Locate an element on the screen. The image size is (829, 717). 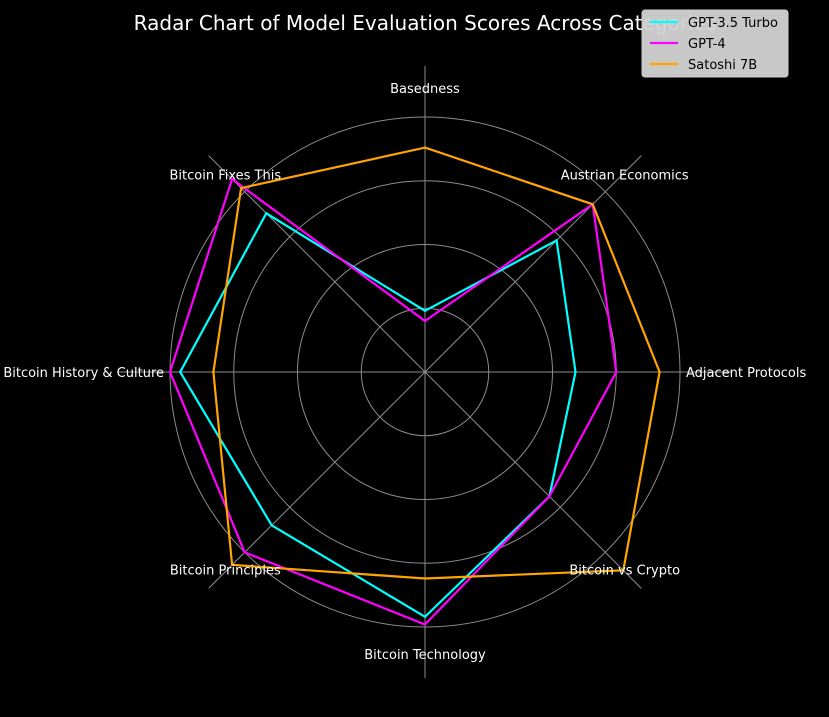
legend-box is located at coordinates (715, 43).